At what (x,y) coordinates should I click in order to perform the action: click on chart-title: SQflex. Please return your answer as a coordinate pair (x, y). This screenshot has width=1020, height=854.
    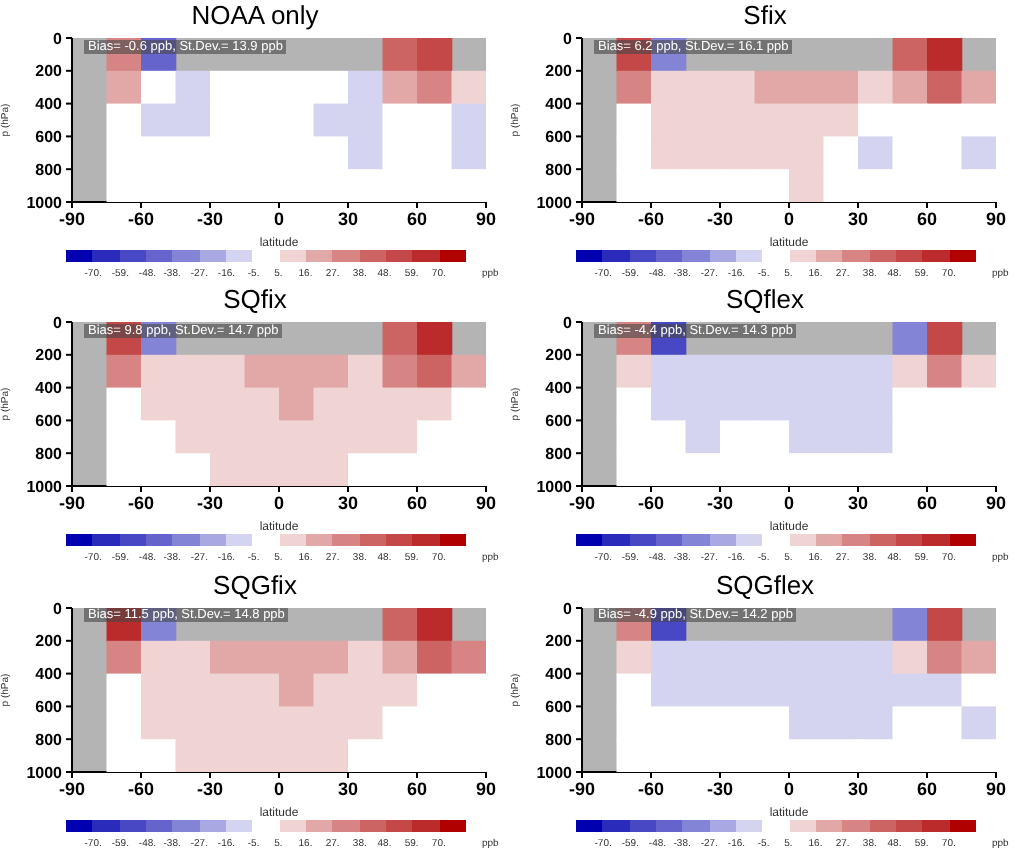
    Looking at the image, I should click on (764, 299).